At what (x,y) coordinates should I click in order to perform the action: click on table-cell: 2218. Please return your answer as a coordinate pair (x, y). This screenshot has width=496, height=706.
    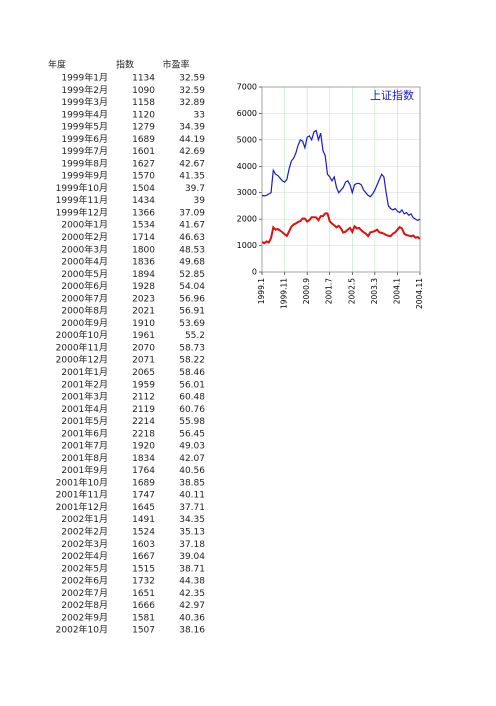
    Looking at the image, I should click on (143, 434).